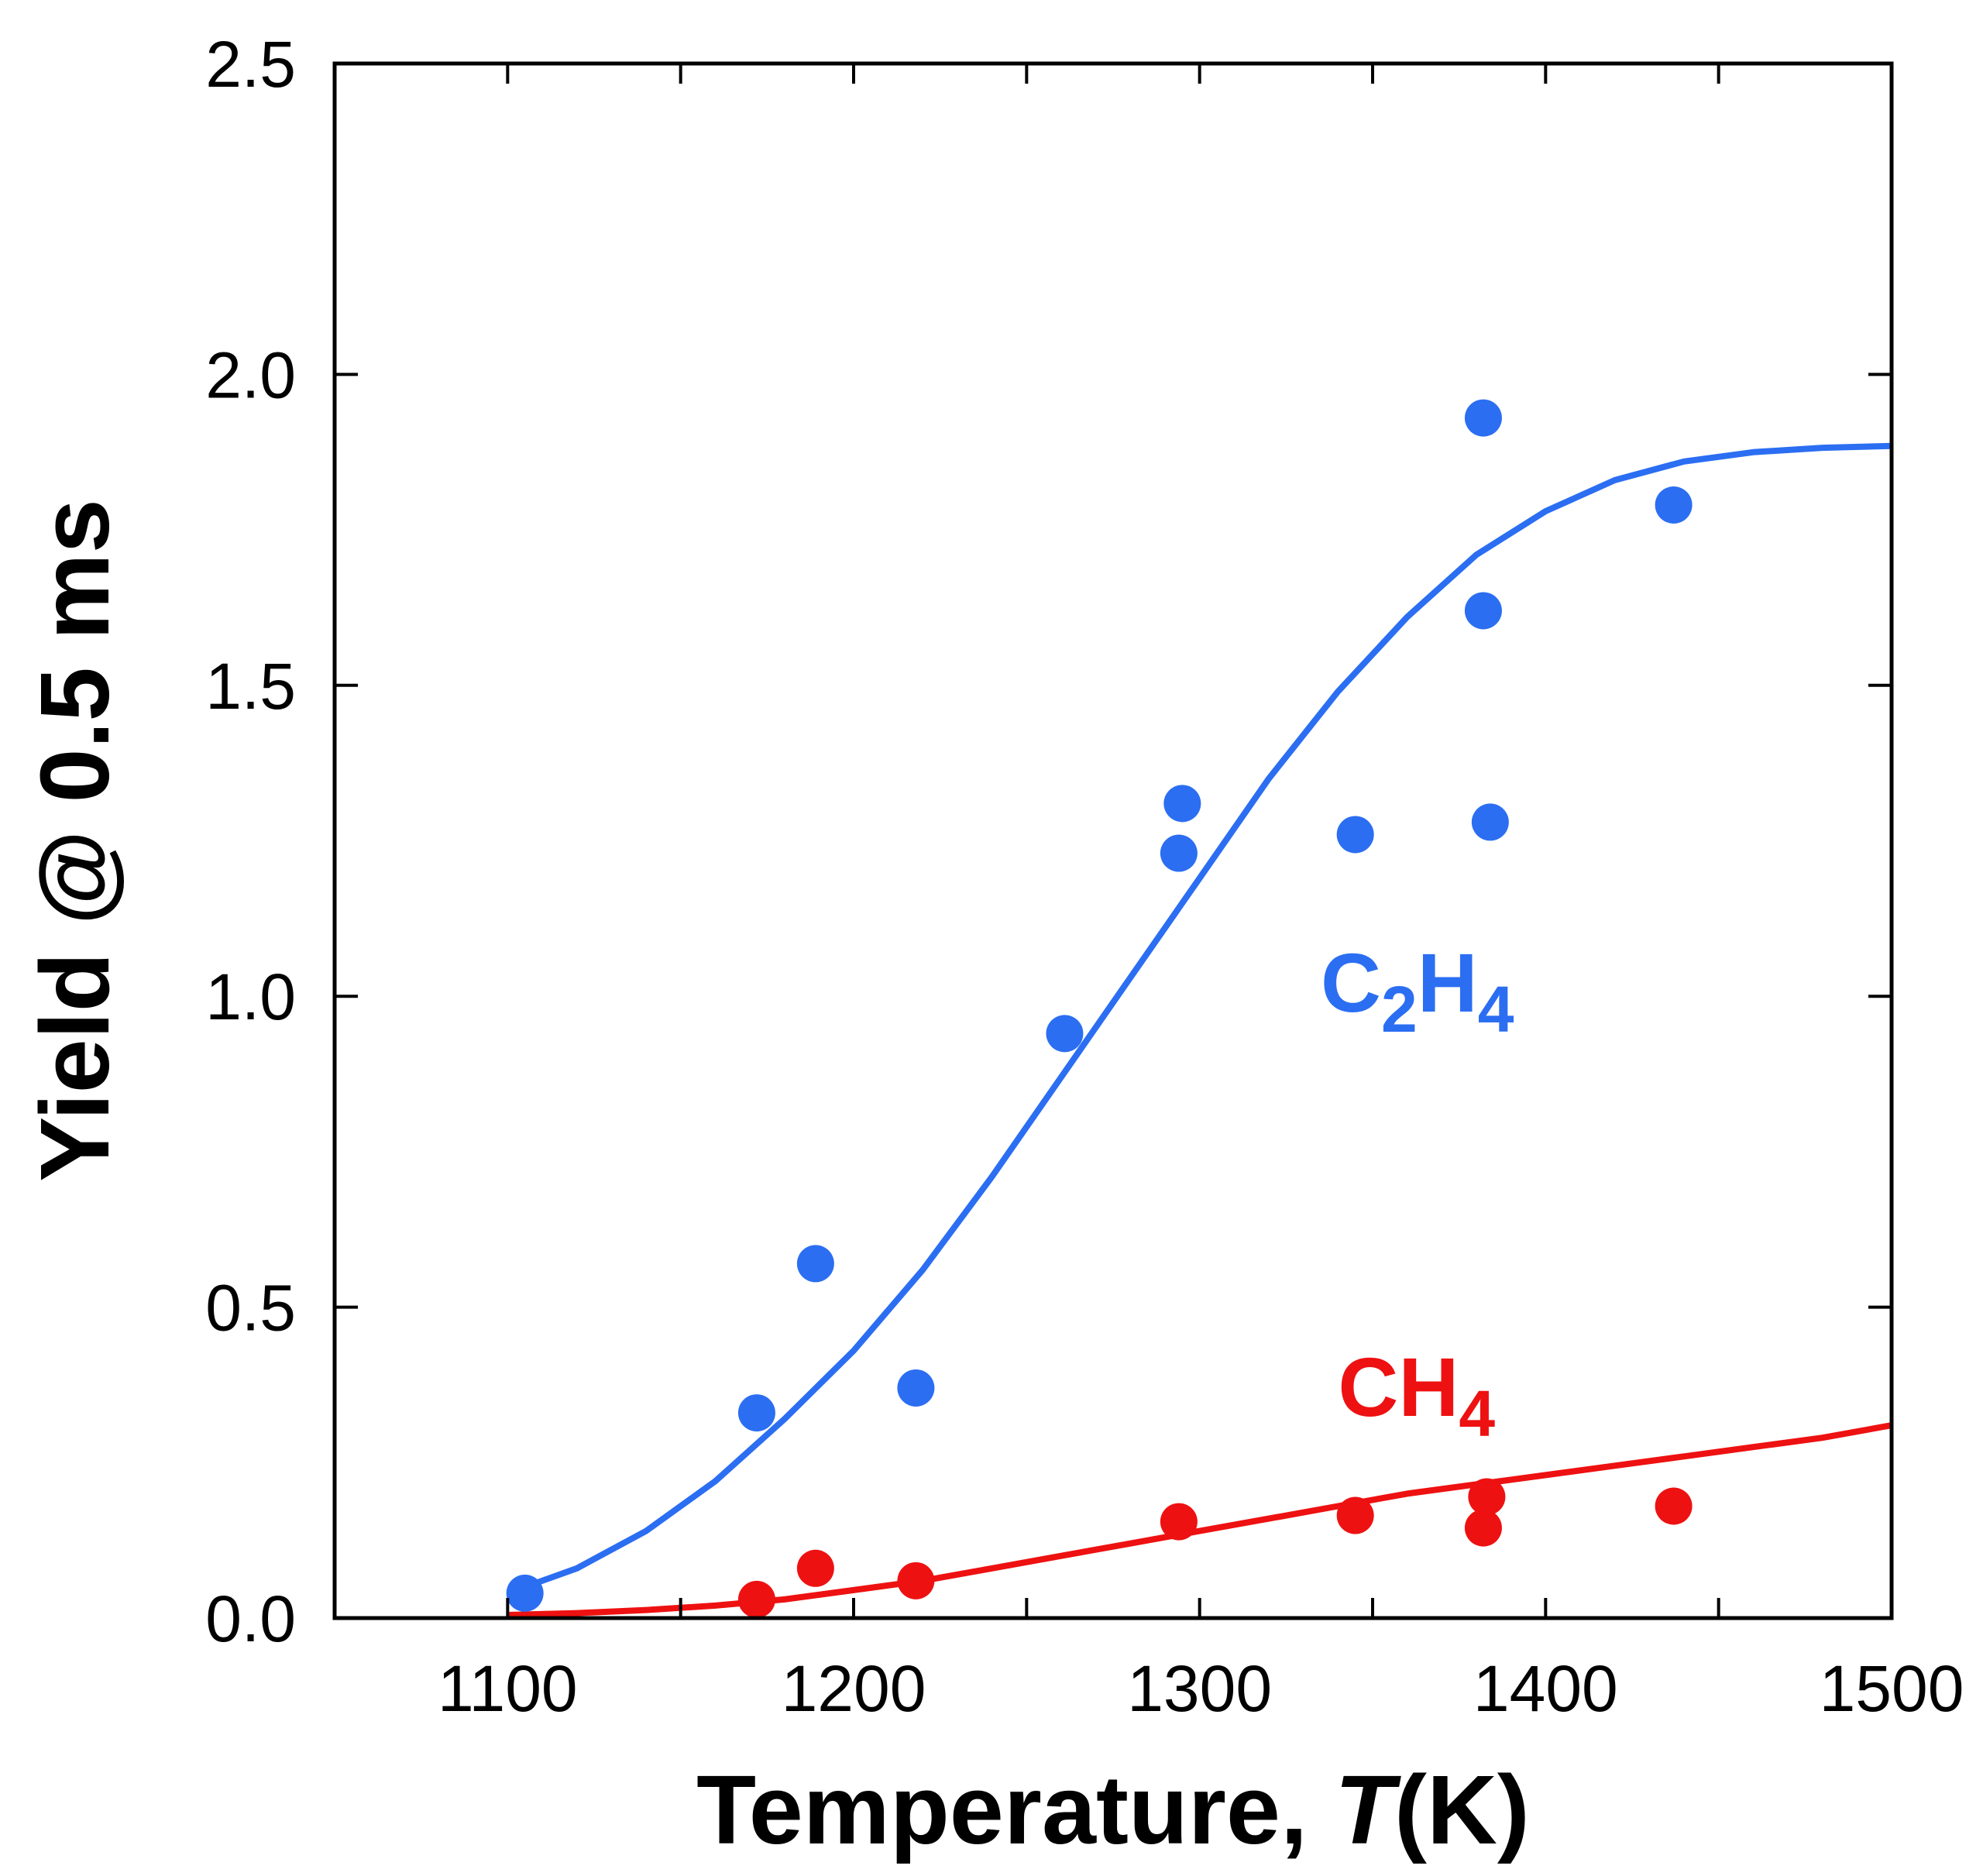  I want to click on y-tick-label: 2.0, so click(250, 374).